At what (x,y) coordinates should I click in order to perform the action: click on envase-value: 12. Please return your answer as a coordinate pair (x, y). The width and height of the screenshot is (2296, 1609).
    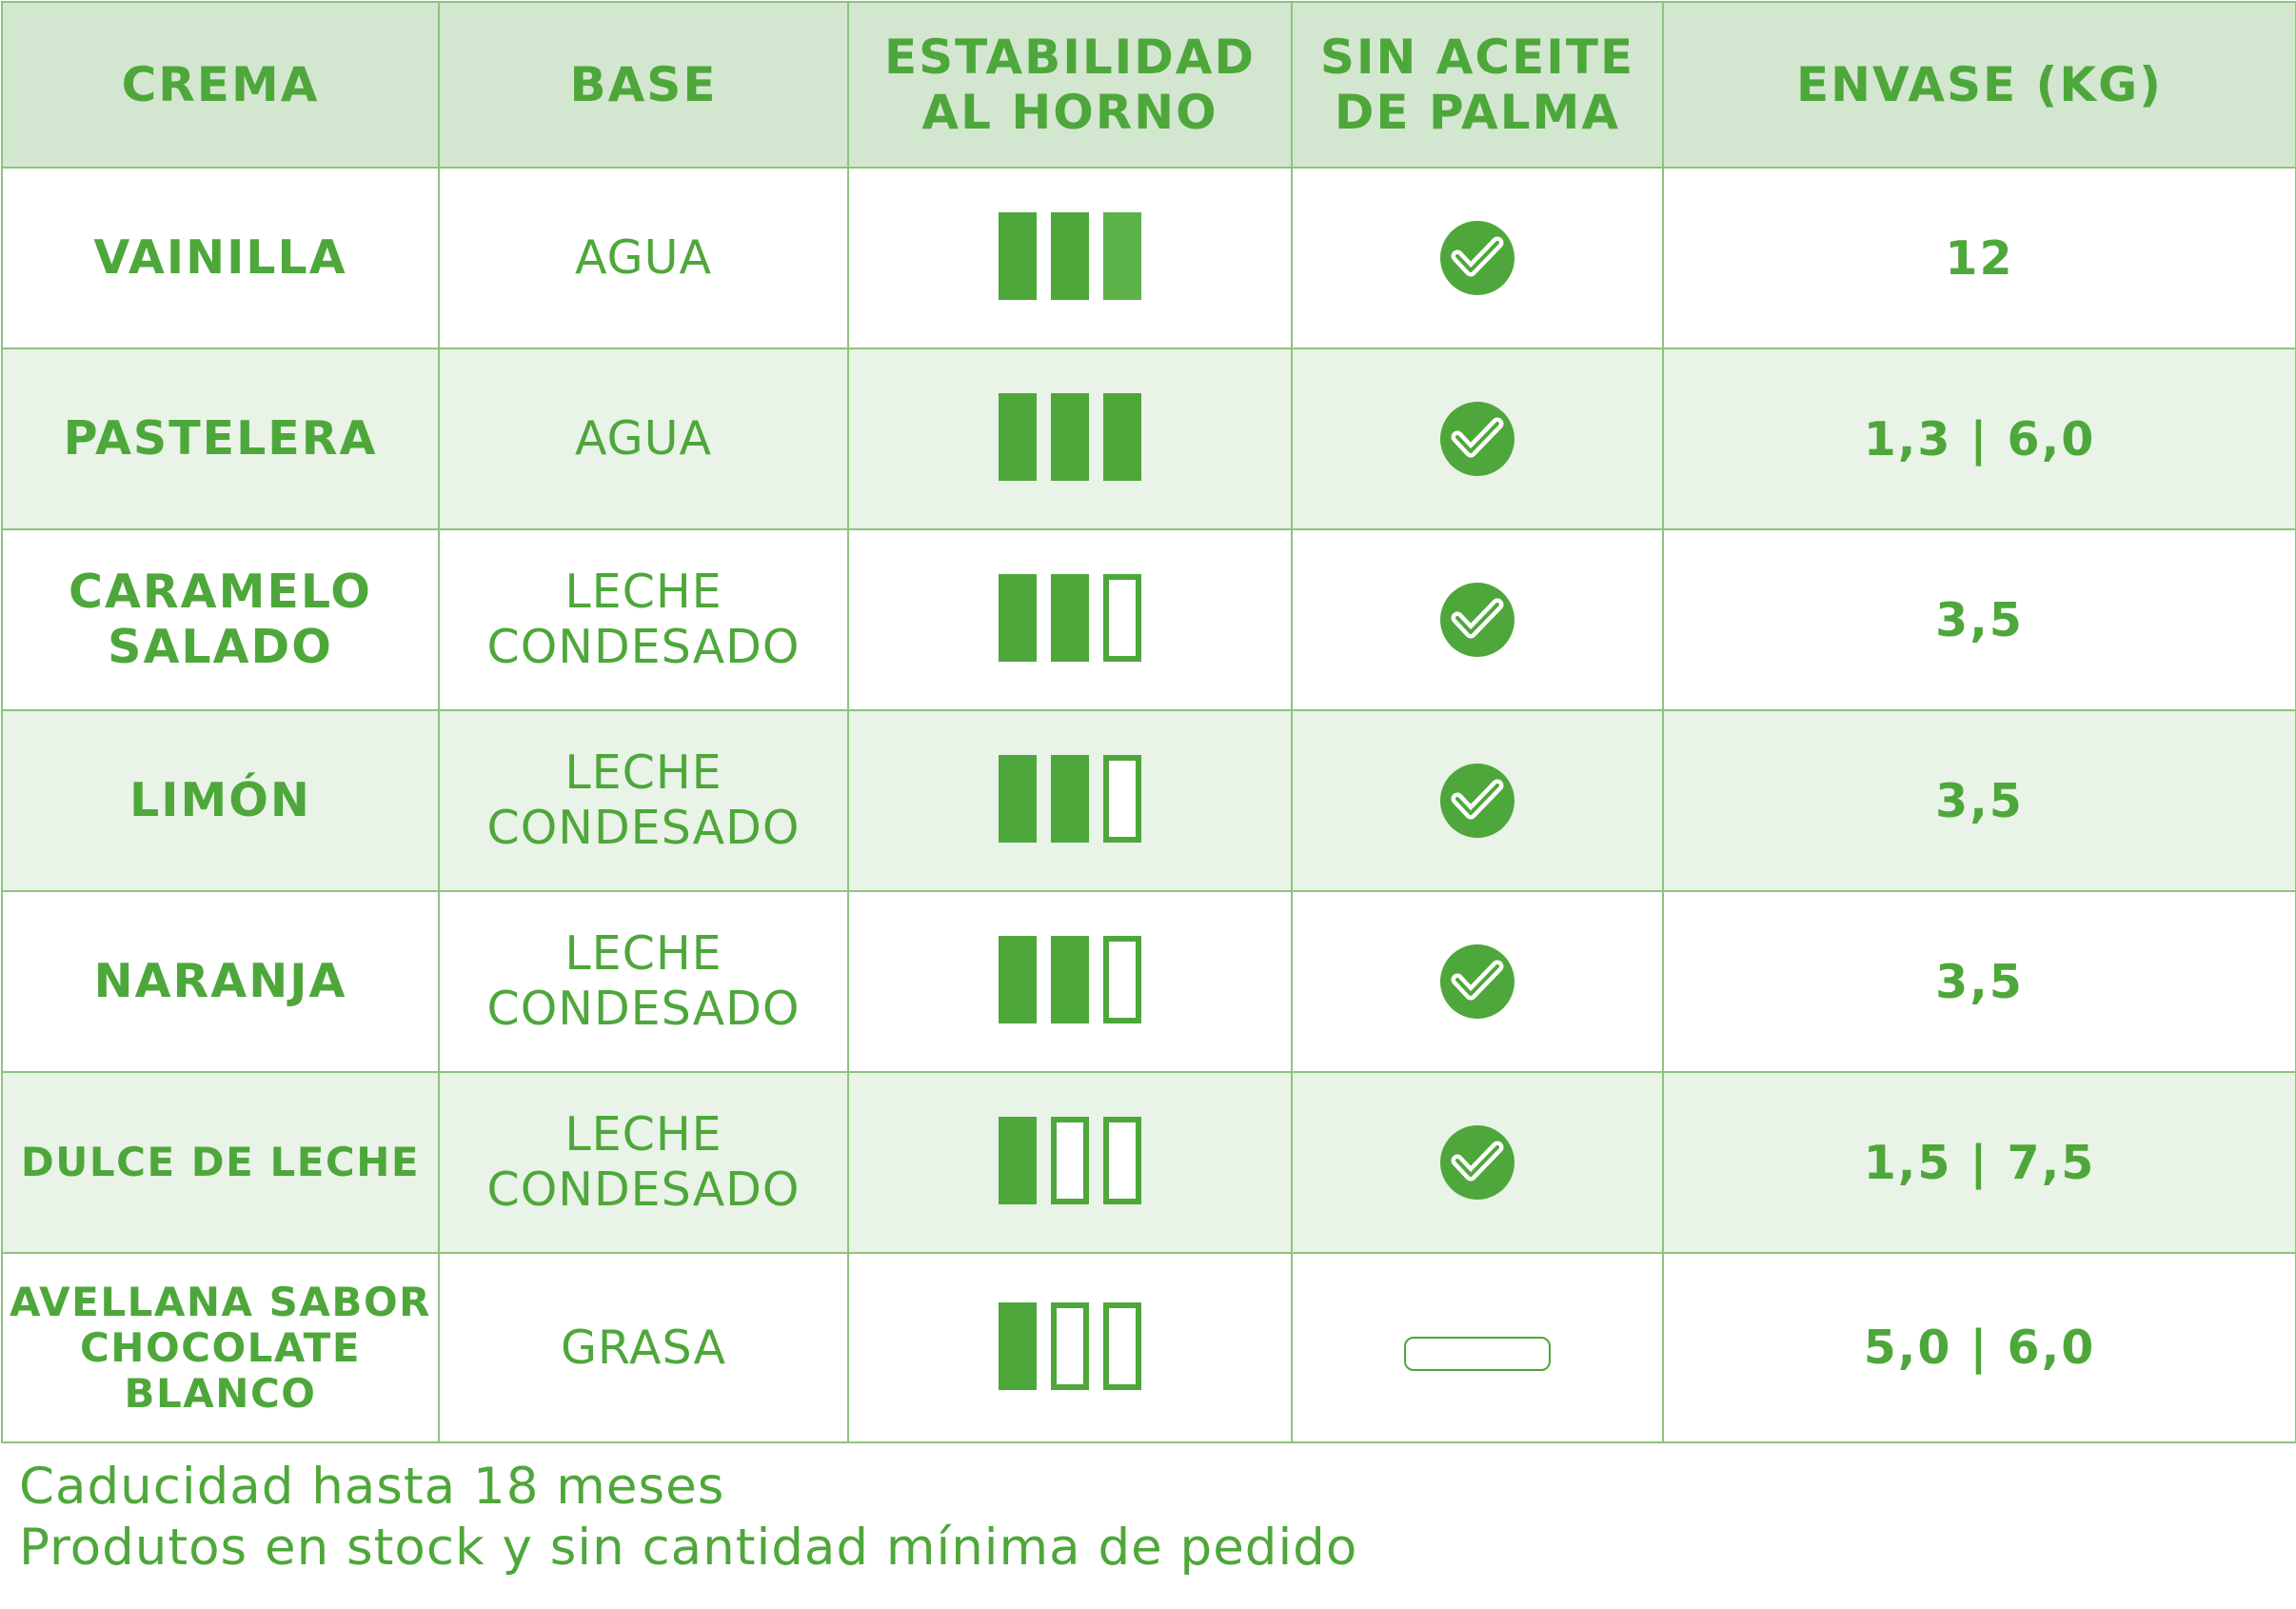
    Looking at the image, I should click on (1979, 258).